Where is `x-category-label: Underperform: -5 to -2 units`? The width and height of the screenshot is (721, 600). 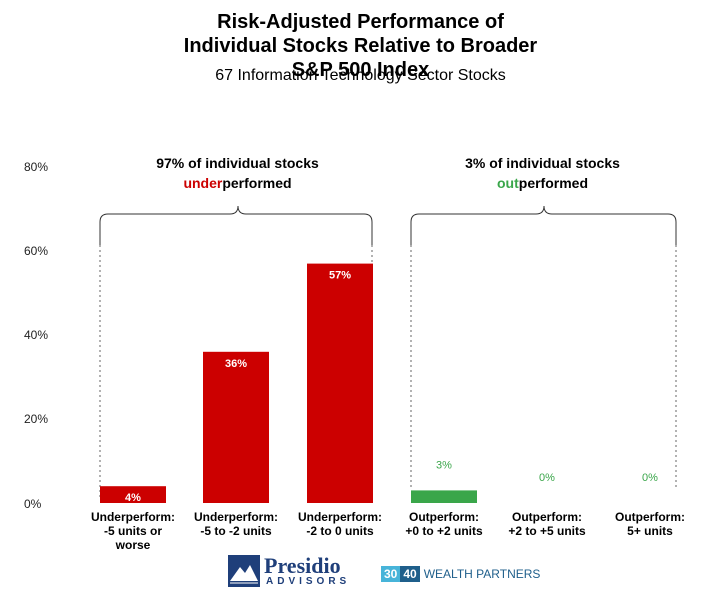 x-category-label: Underperform: -5 to -2 units is located at coordinates (236, 524).